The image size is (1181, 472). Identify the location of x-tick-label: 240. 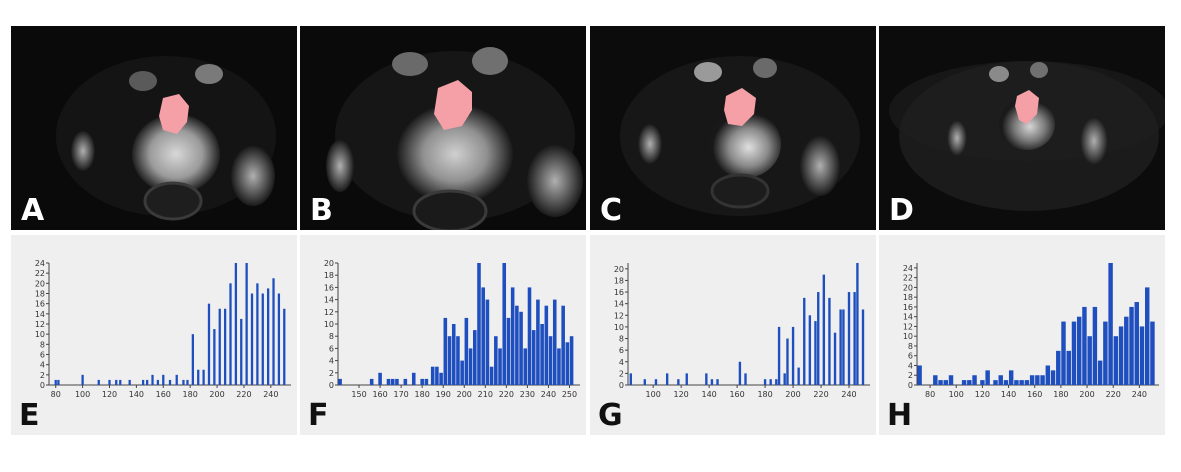
(548, 394).